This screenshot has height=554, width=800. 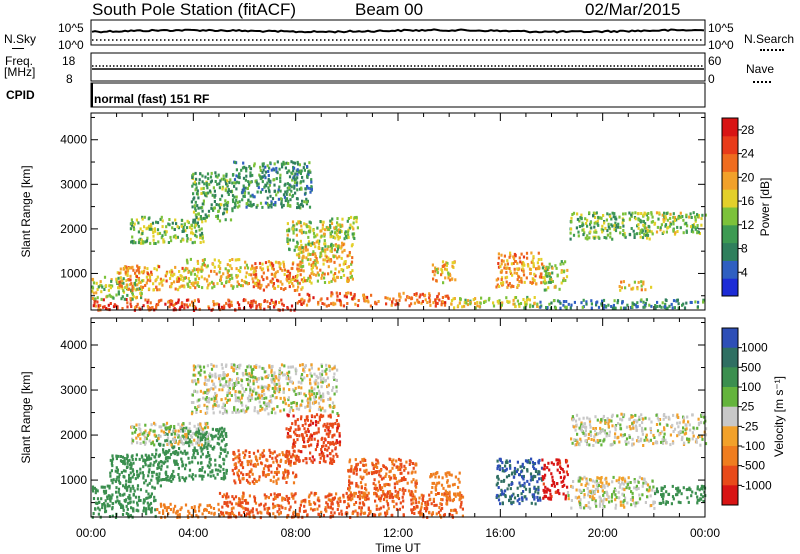 I want to click on cpid-strip-frame, so click(x=398, y=95).